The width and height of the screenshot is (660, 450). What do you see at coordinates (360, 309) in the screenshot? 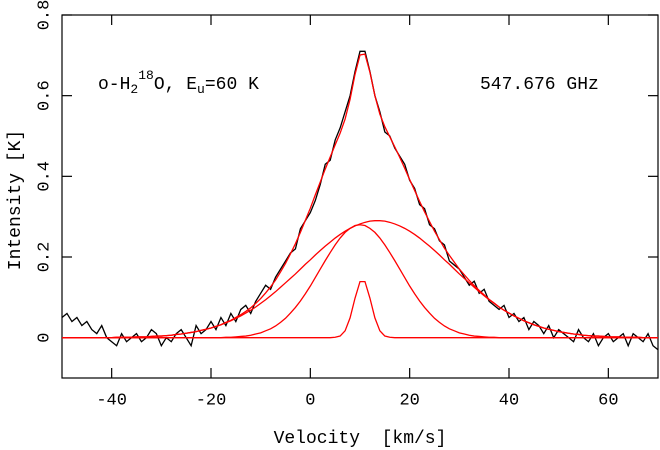
I see `fit-line` at bounding box center [360, 309].